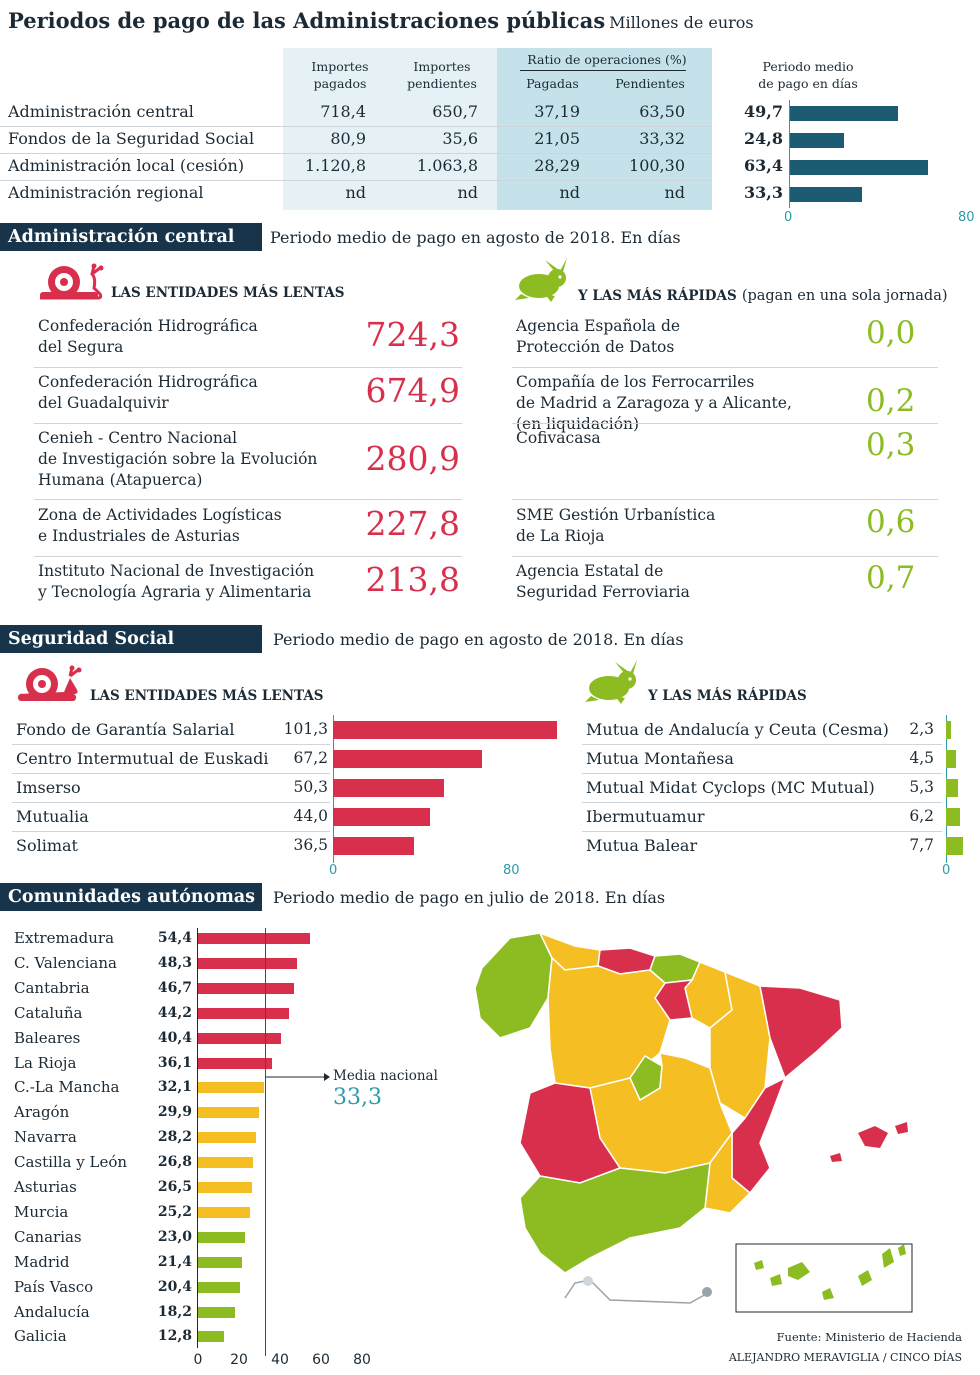  Describe the element at coordinates (265, 1142) in the screenshot. I see `ca-mean-line` at that location.